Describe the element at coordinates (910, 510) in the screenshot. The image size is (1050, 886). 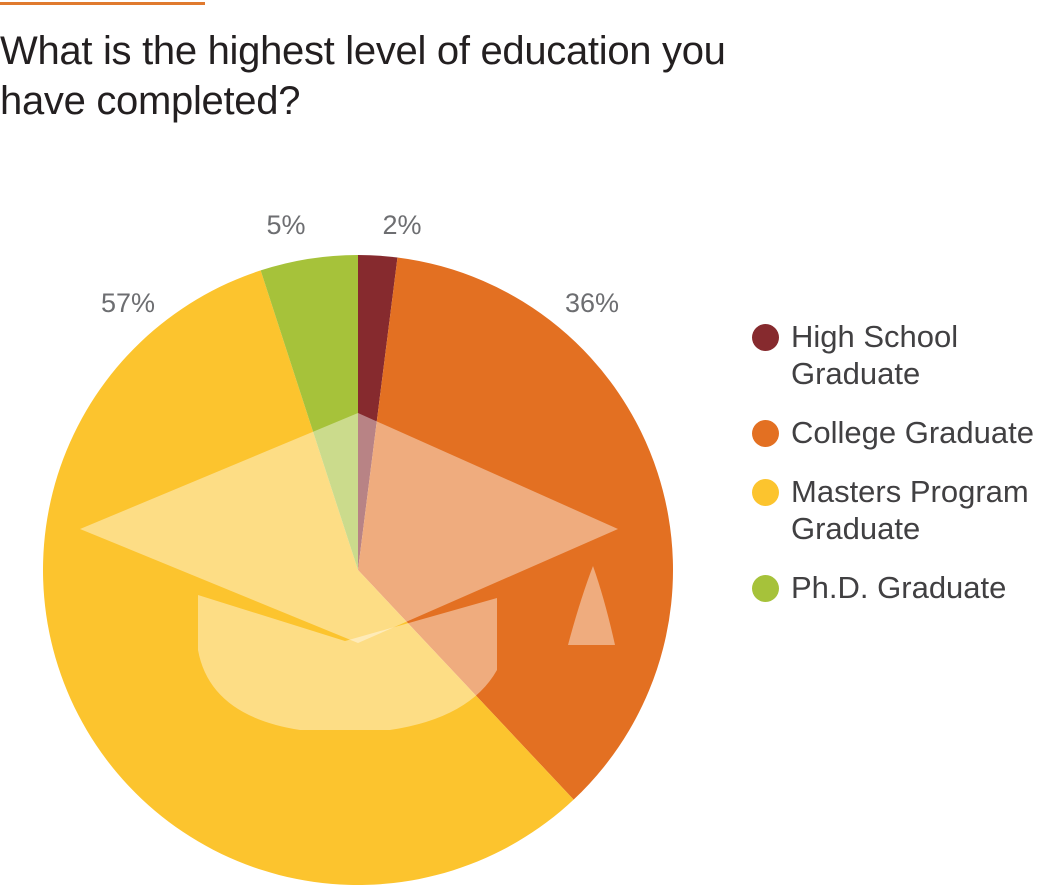
I see `legend-label: Masters Program Graduate` at that location.